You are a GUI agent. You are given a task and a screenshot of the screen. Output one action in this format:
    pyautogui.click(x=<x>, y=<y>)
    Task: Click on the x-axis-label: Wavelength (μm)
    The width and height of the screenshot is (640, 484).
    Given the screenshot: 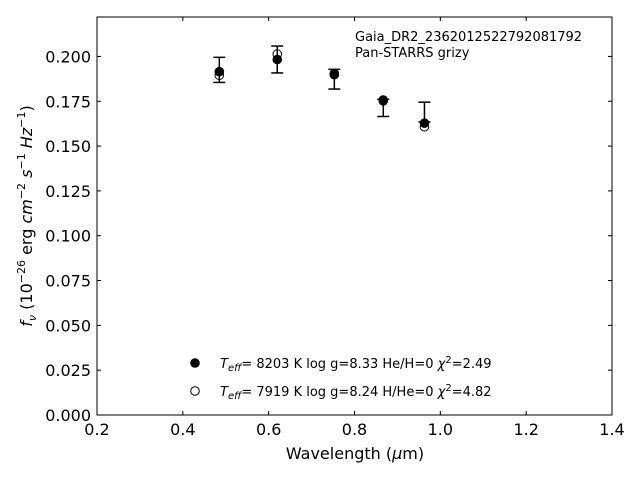 What is the action you would take?
    pyautogui.click(x=355, y=453)
    